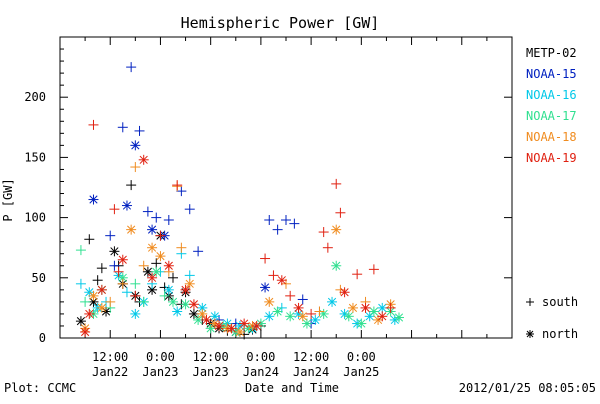  Describe the element at coordinates (40, 388) in the screenshot. I see `plot-credit: Plot: CCMC` at that location.